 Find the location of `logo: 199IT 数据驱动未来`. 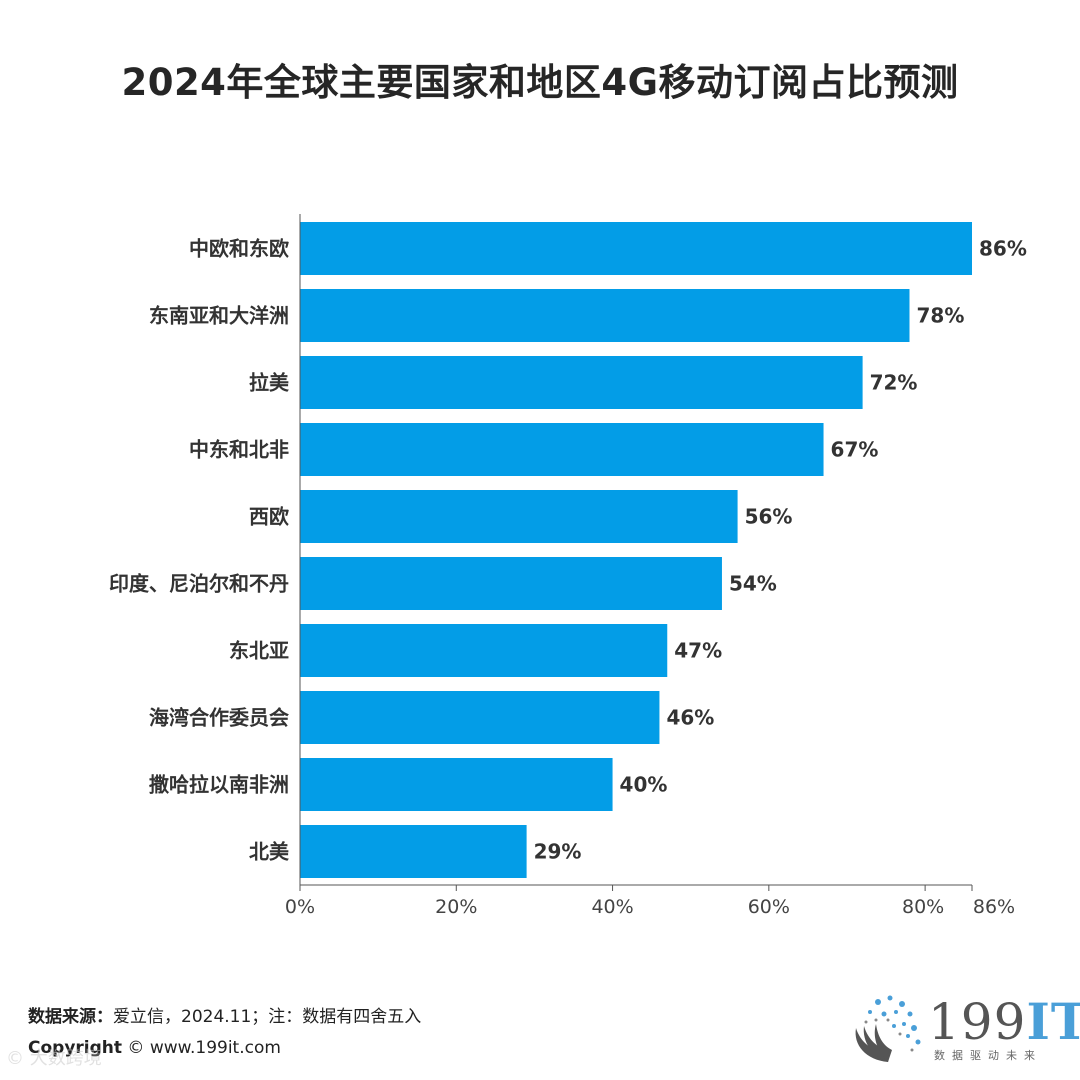

logo: 199IT 数据驱动未来 is located at coordinates (964, 1027).